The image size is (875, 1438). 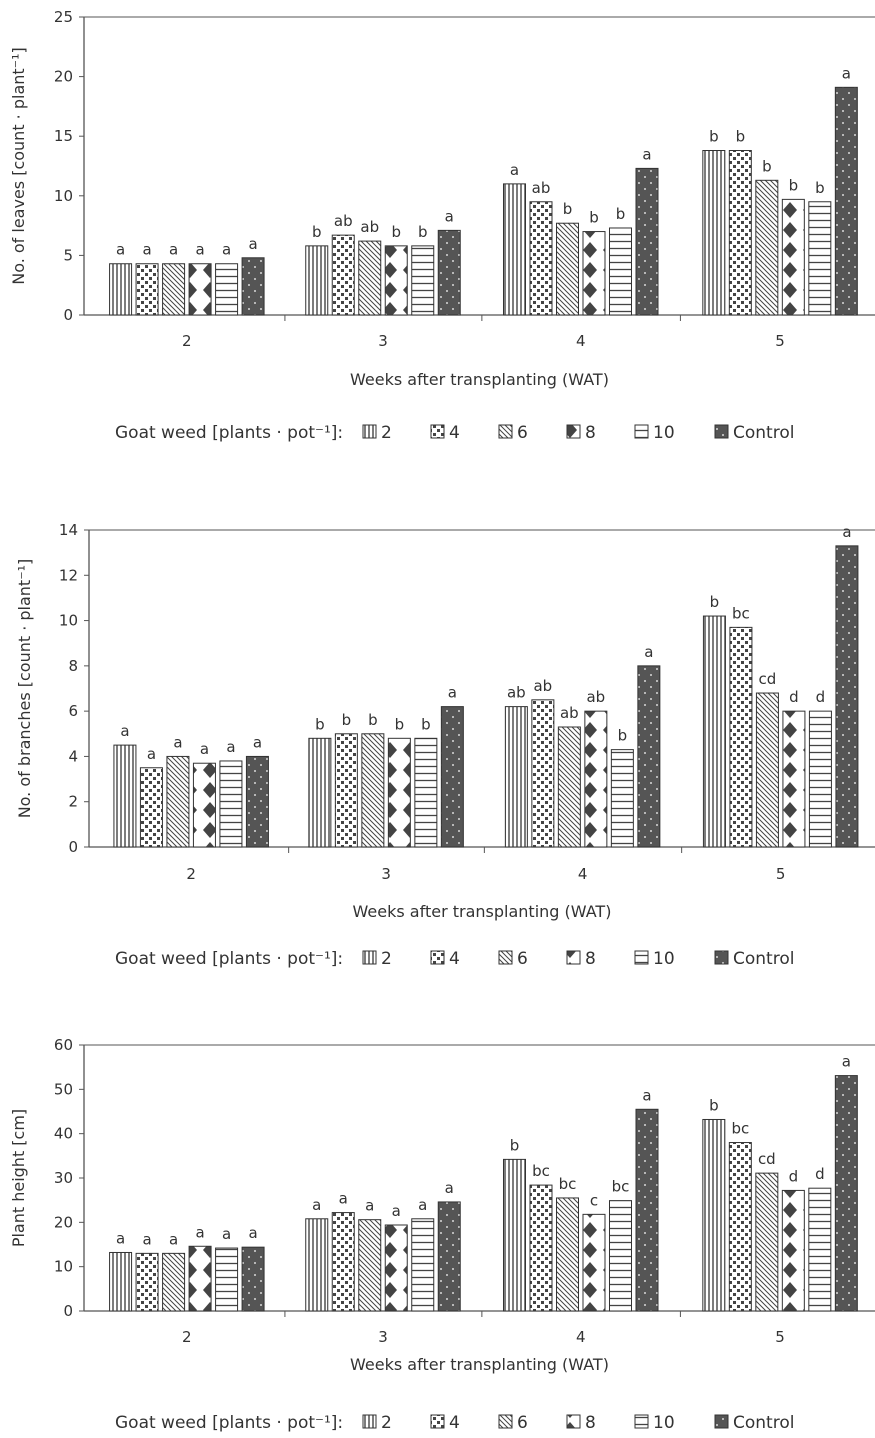 I want to click on legend-swatch-control, so click(x=721, y=957).